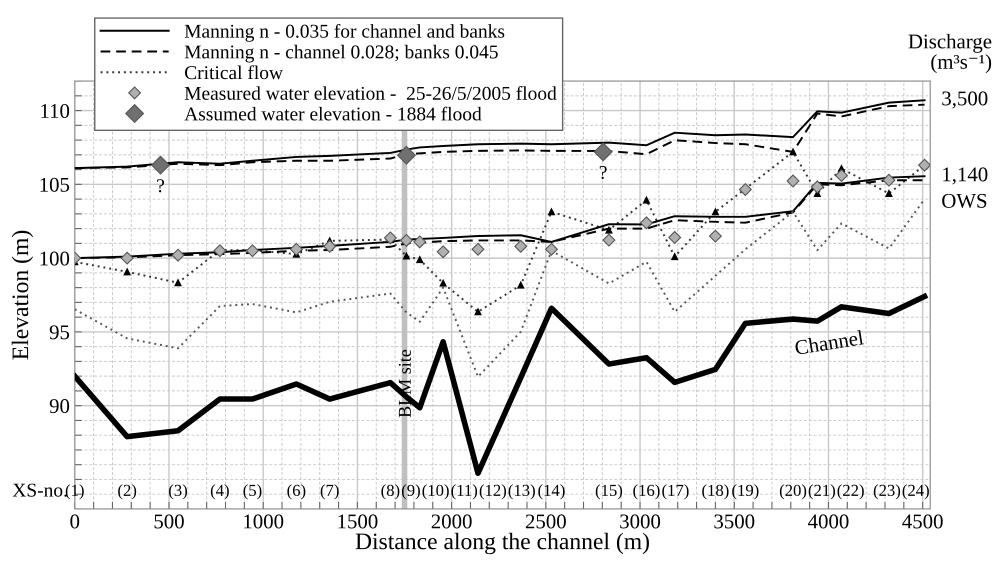 The height and width of the screenshot is (563, 997). I want to click on annotation: (9), so click(411, 492).